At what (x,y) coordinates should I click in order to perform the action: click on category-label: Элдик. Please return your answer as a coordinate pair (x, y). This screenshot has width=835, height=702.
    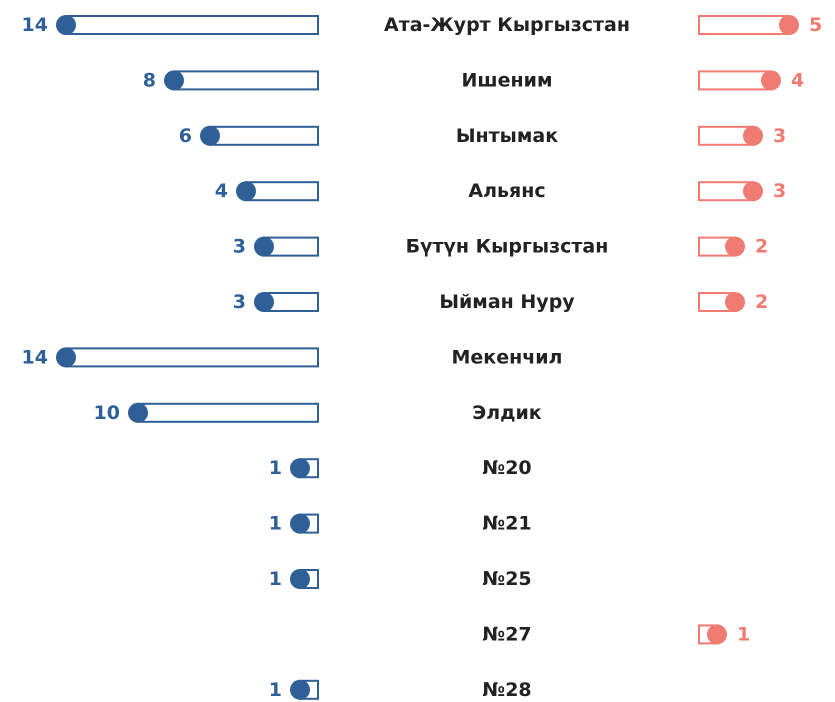
    Looking at the image, I should click on (507, 413).